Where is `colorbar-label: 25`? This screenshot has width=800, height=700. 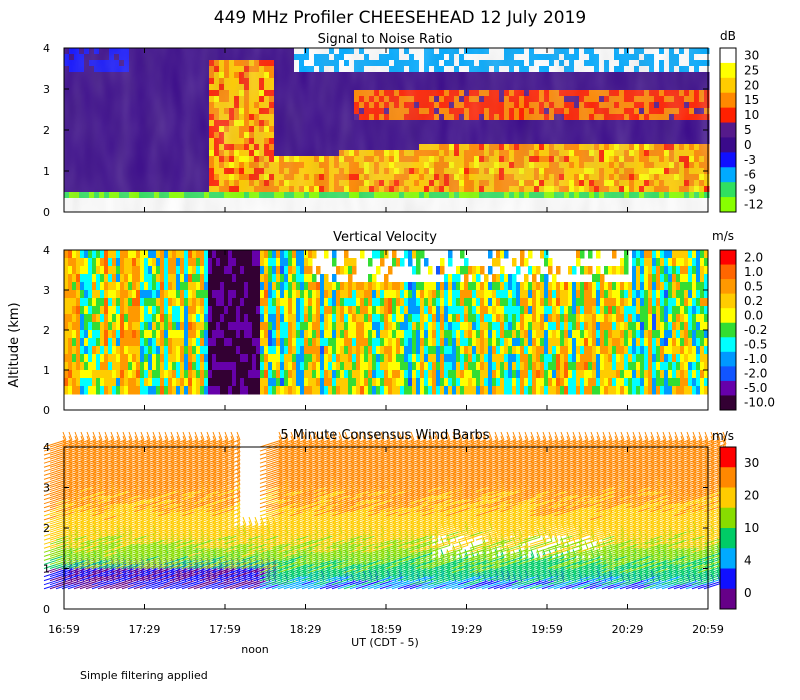
colorbar-label: 25 is located at coordinates (751, 70).